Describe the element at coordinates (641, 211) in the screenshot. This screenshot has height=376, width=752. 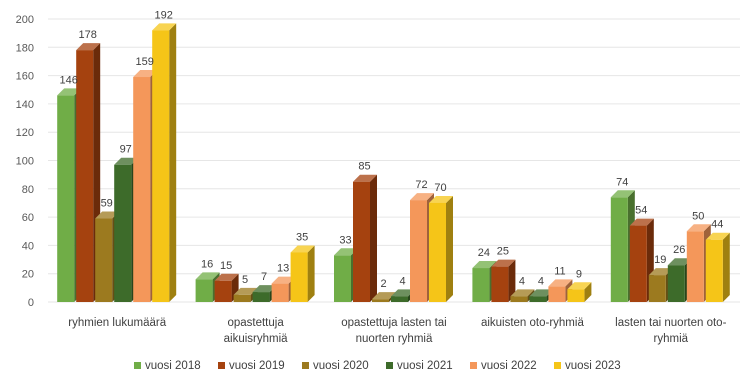
I see `data-label: 54` at that location.